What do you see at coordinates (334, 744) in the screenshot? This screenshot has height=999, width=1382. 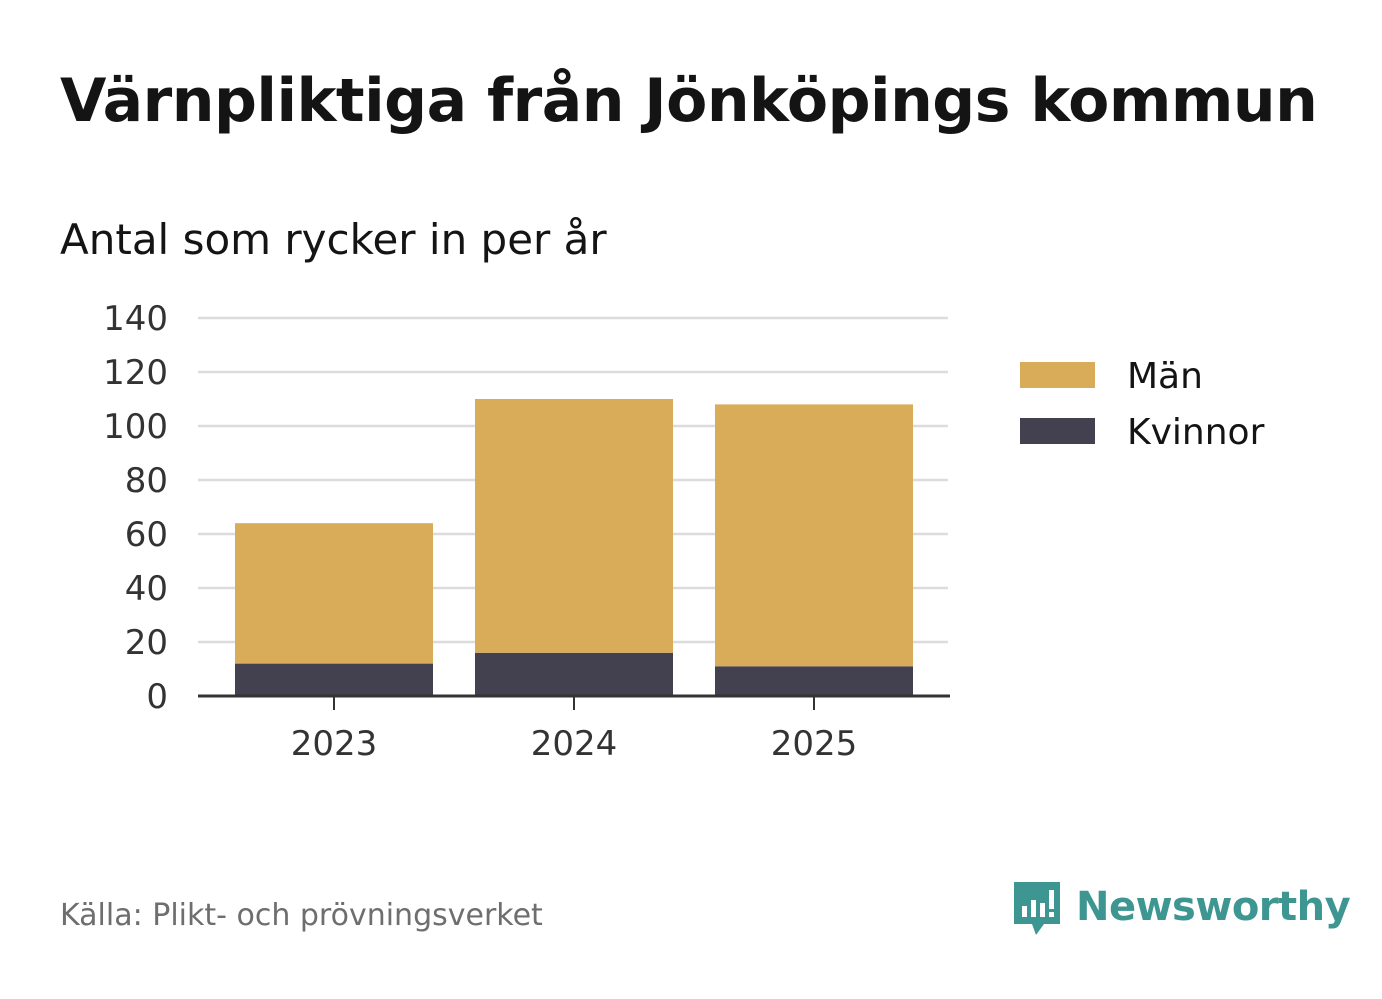 I see `x-tick-label: 2023` at bounding box center [334, 744].